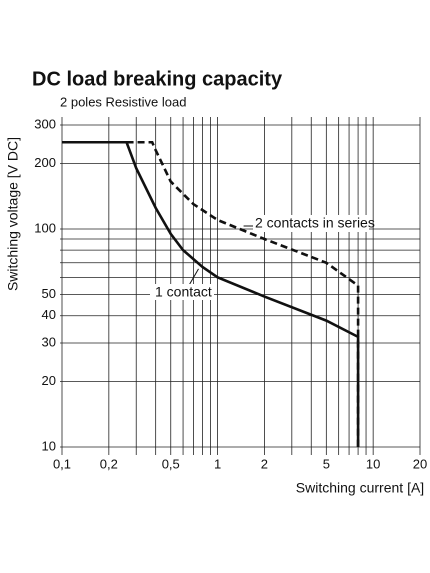 The image size is (430, 573). I want to click on y-tick-label: 200, so click(45, 162).